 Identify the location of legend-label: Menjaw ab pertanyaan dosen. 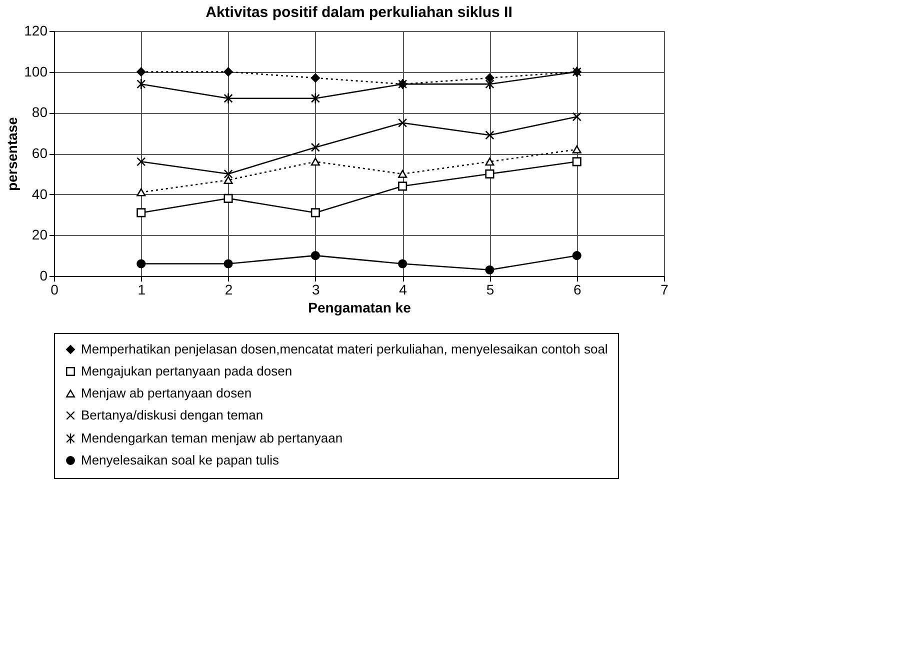
(166, 393).